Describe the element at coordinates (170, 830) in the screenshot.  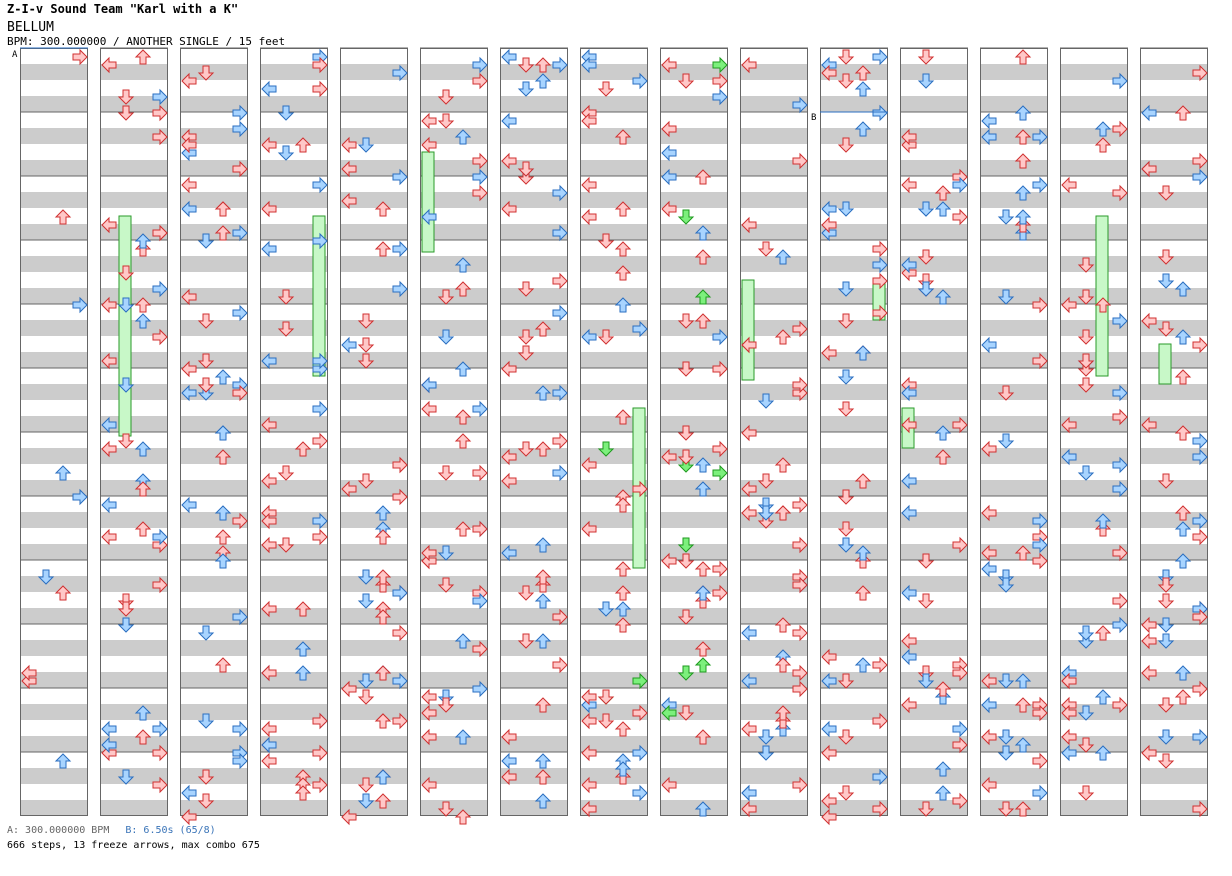
I see `bpm-b-label: B: 6.50s (65/8)` at that location.